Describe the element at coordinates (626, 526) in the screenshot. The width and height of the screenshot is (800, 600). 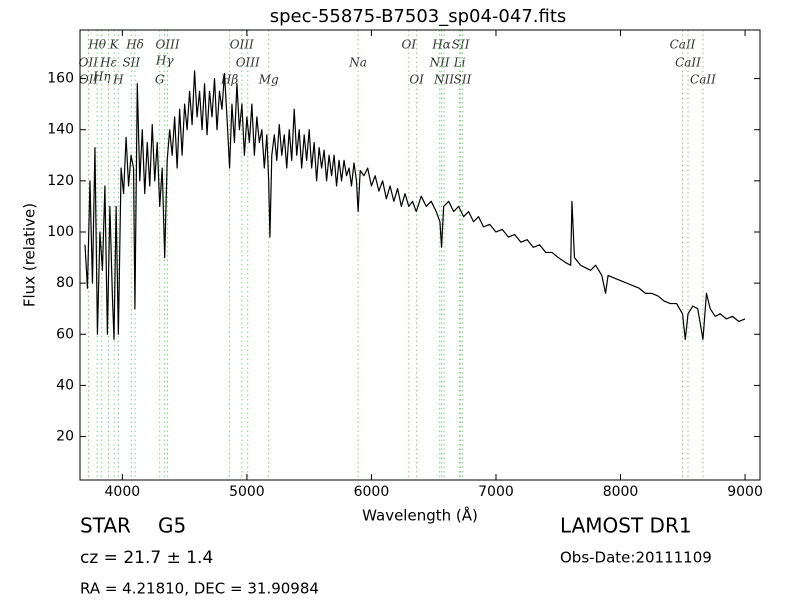
I see `survey: LAMOST DR1` at that location.